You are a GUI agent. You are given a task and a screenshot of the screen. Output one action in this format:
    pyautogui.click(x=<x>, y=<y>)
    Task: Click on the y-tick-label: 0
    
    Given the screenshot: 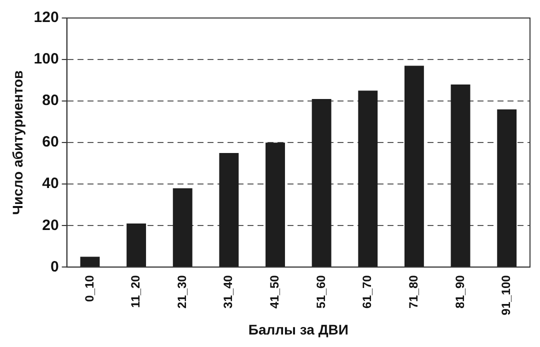 What is the action you would take?
    pyautogui.click(x=54, y=267)
    